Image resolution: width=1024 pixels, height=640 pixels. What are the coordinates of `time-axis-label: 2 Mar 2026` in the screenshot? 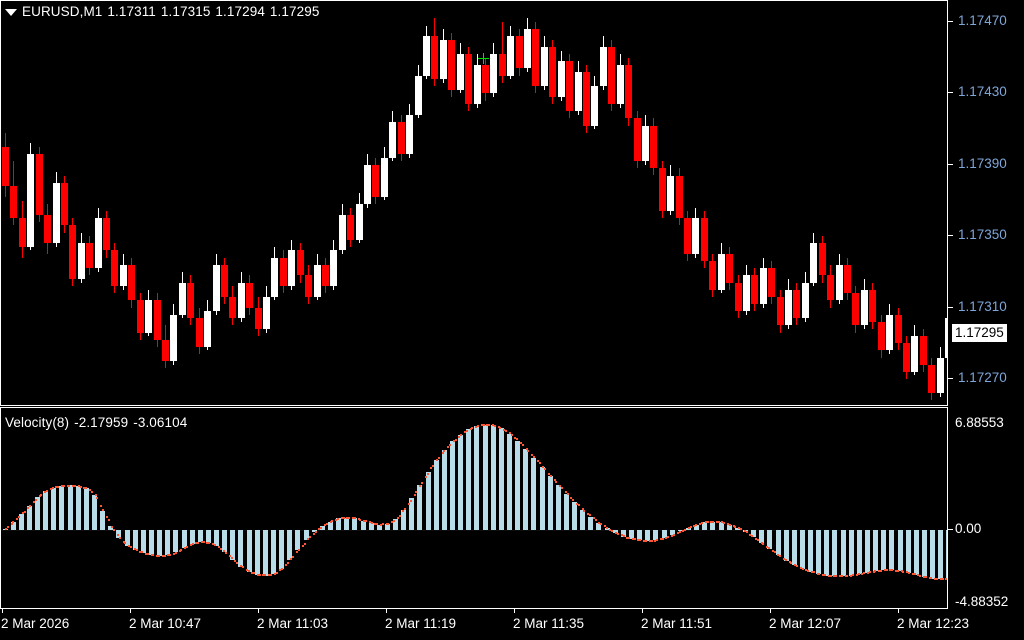 It's located at (35, 623).